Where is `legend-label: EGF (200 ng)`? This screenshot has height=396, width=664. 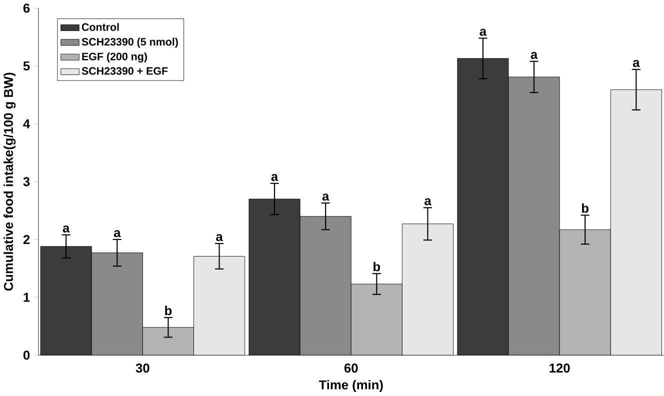
legend-label: EGF (200 ng) is located at coordinates (114, 57).